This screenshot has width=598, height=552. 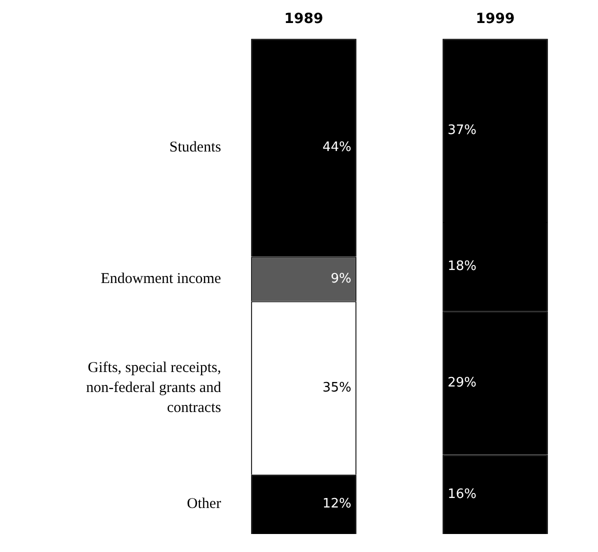 What do you see at coordinates (495, 19) in the screenshot?
I see `x-tick-label: 1999` at bounding box center [495, 19].